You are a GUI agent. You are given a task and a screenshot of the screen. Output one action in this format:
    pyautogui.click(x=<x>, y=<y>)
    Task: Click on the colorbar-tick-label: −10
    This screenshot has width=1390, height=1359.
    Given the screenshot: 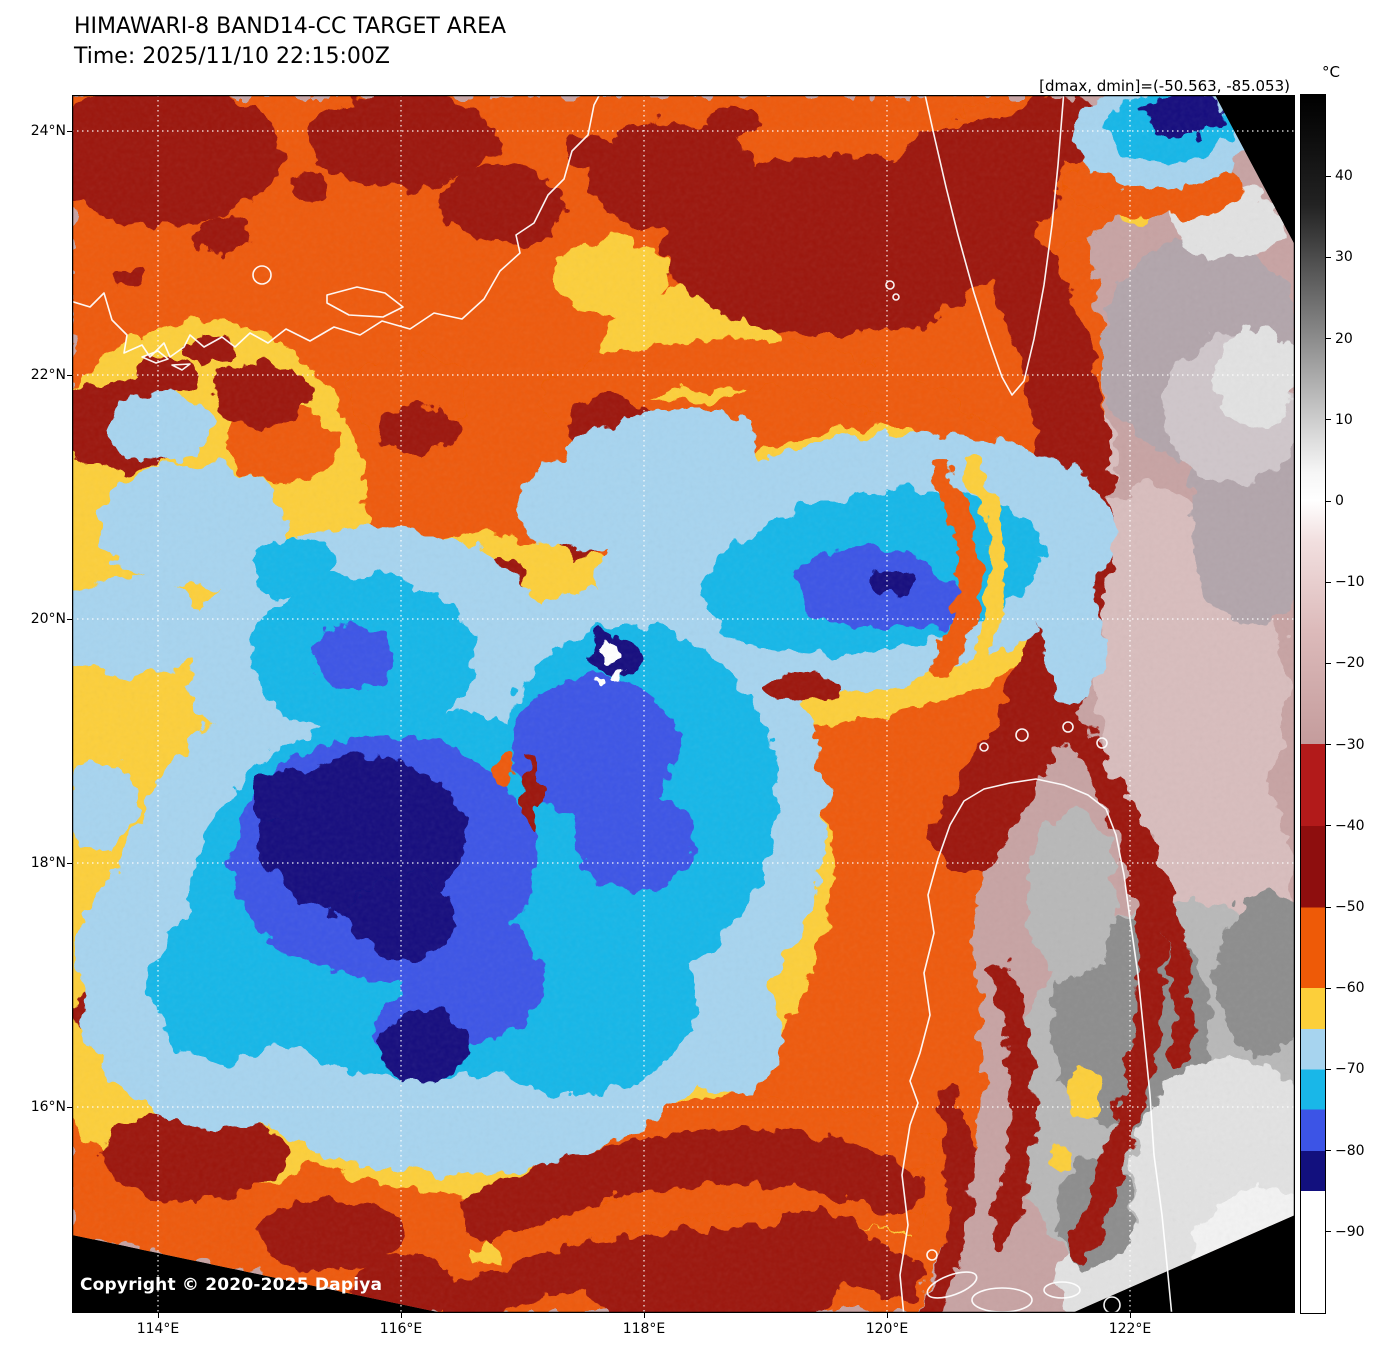 What is the action you would take?
    pyautogui.click(x=1350, y=582)
    